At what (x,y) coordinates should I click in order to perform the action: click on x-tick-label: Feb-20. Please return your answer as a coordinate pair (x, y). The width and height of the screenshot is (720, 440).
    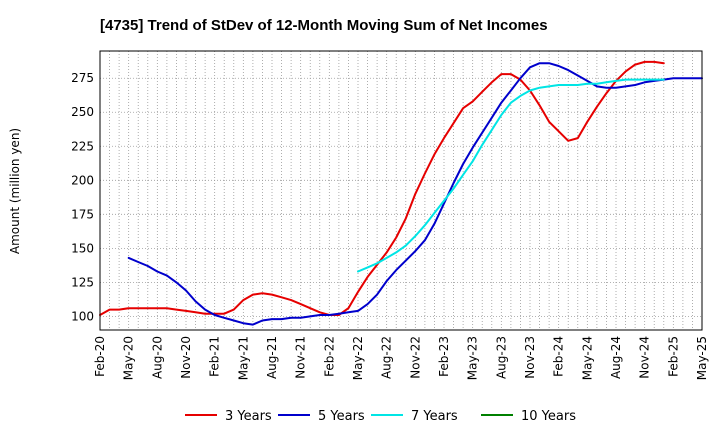
    Looking at the image, I should click on (100, 356).